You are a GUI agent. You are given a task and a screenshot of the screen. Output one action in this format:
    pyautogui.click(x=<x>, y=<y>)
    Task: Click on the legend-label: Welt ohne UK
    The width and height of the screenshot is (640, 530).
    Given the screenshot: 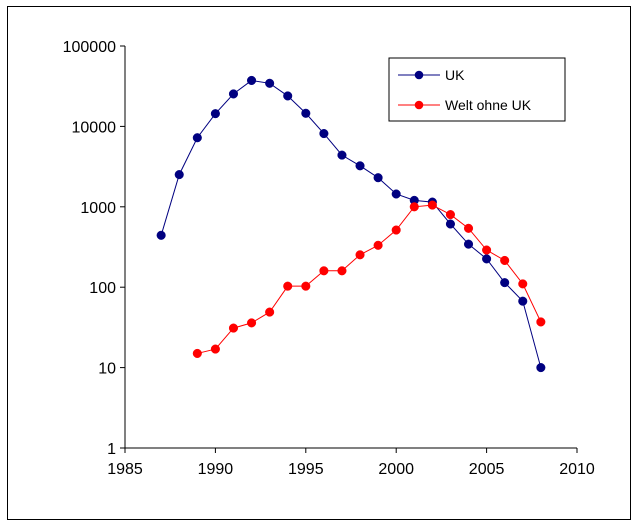 What is the action you would take?
    pyautogui.click(x=488, y=105)
    